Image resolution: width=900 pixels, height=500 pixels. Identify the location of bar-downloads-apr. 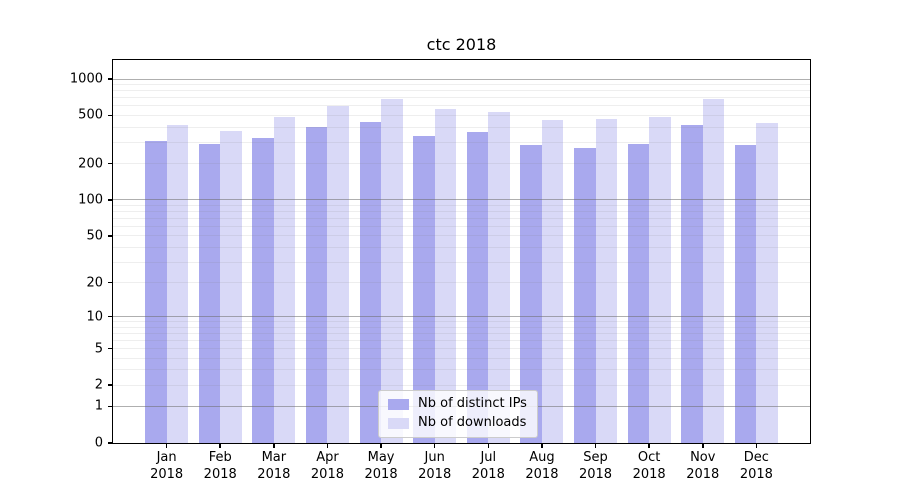
(338, 274).